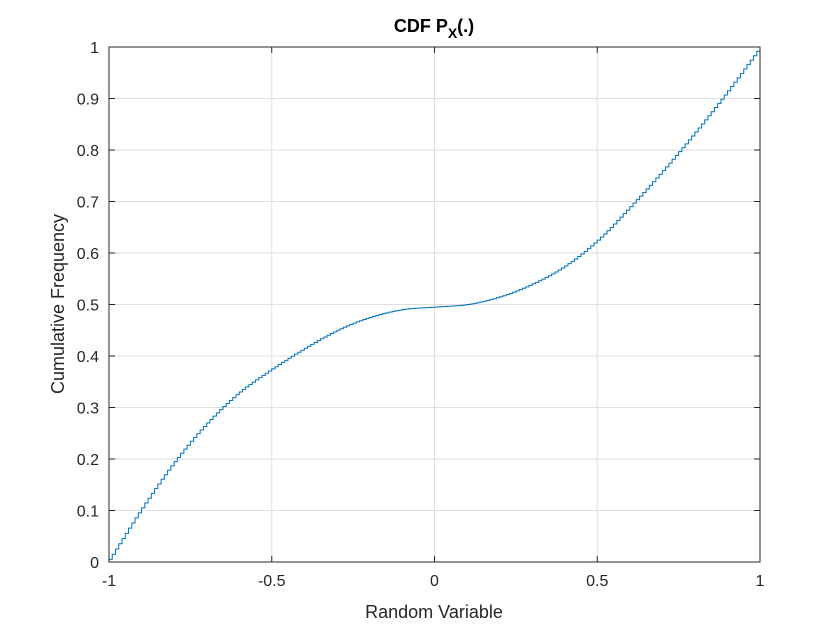 The image size is (840, 630). What do you see at coordinates (58, 304) in the screenshot?
I see `y-axis-label: Cumulative Frequency` at bounding box center [58, 304].